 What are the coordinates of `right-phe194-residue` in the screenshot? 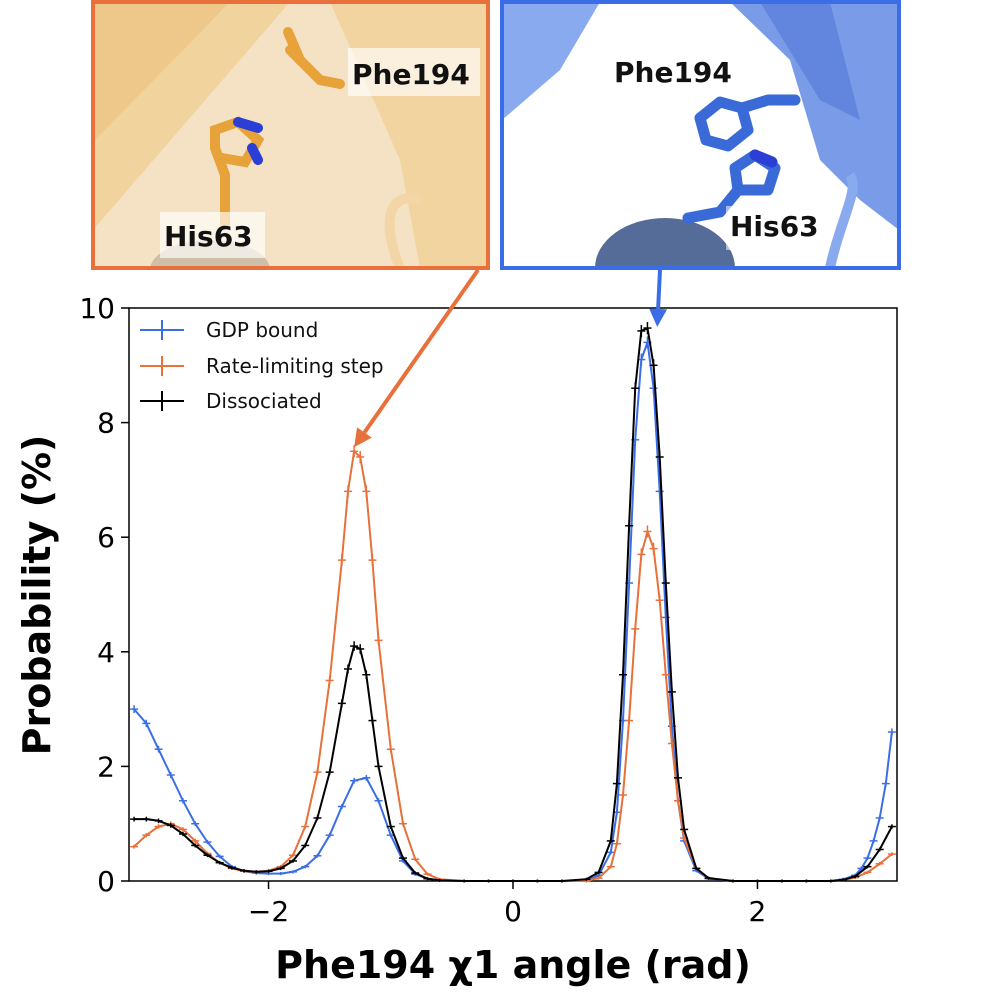 It's located at (747, 123).